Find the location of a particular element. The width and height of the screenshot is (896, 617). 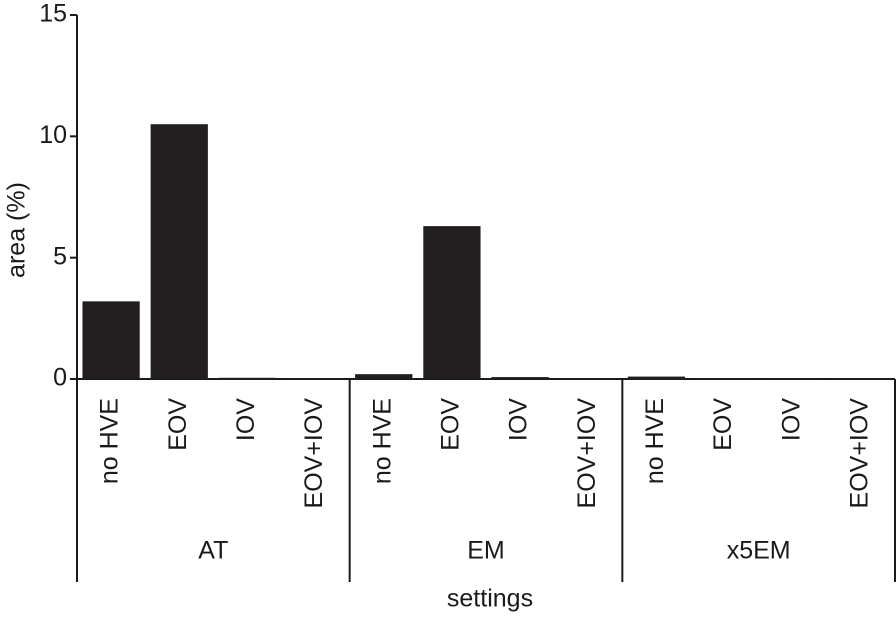

group-label: AT is located at coordinates (213, 551).